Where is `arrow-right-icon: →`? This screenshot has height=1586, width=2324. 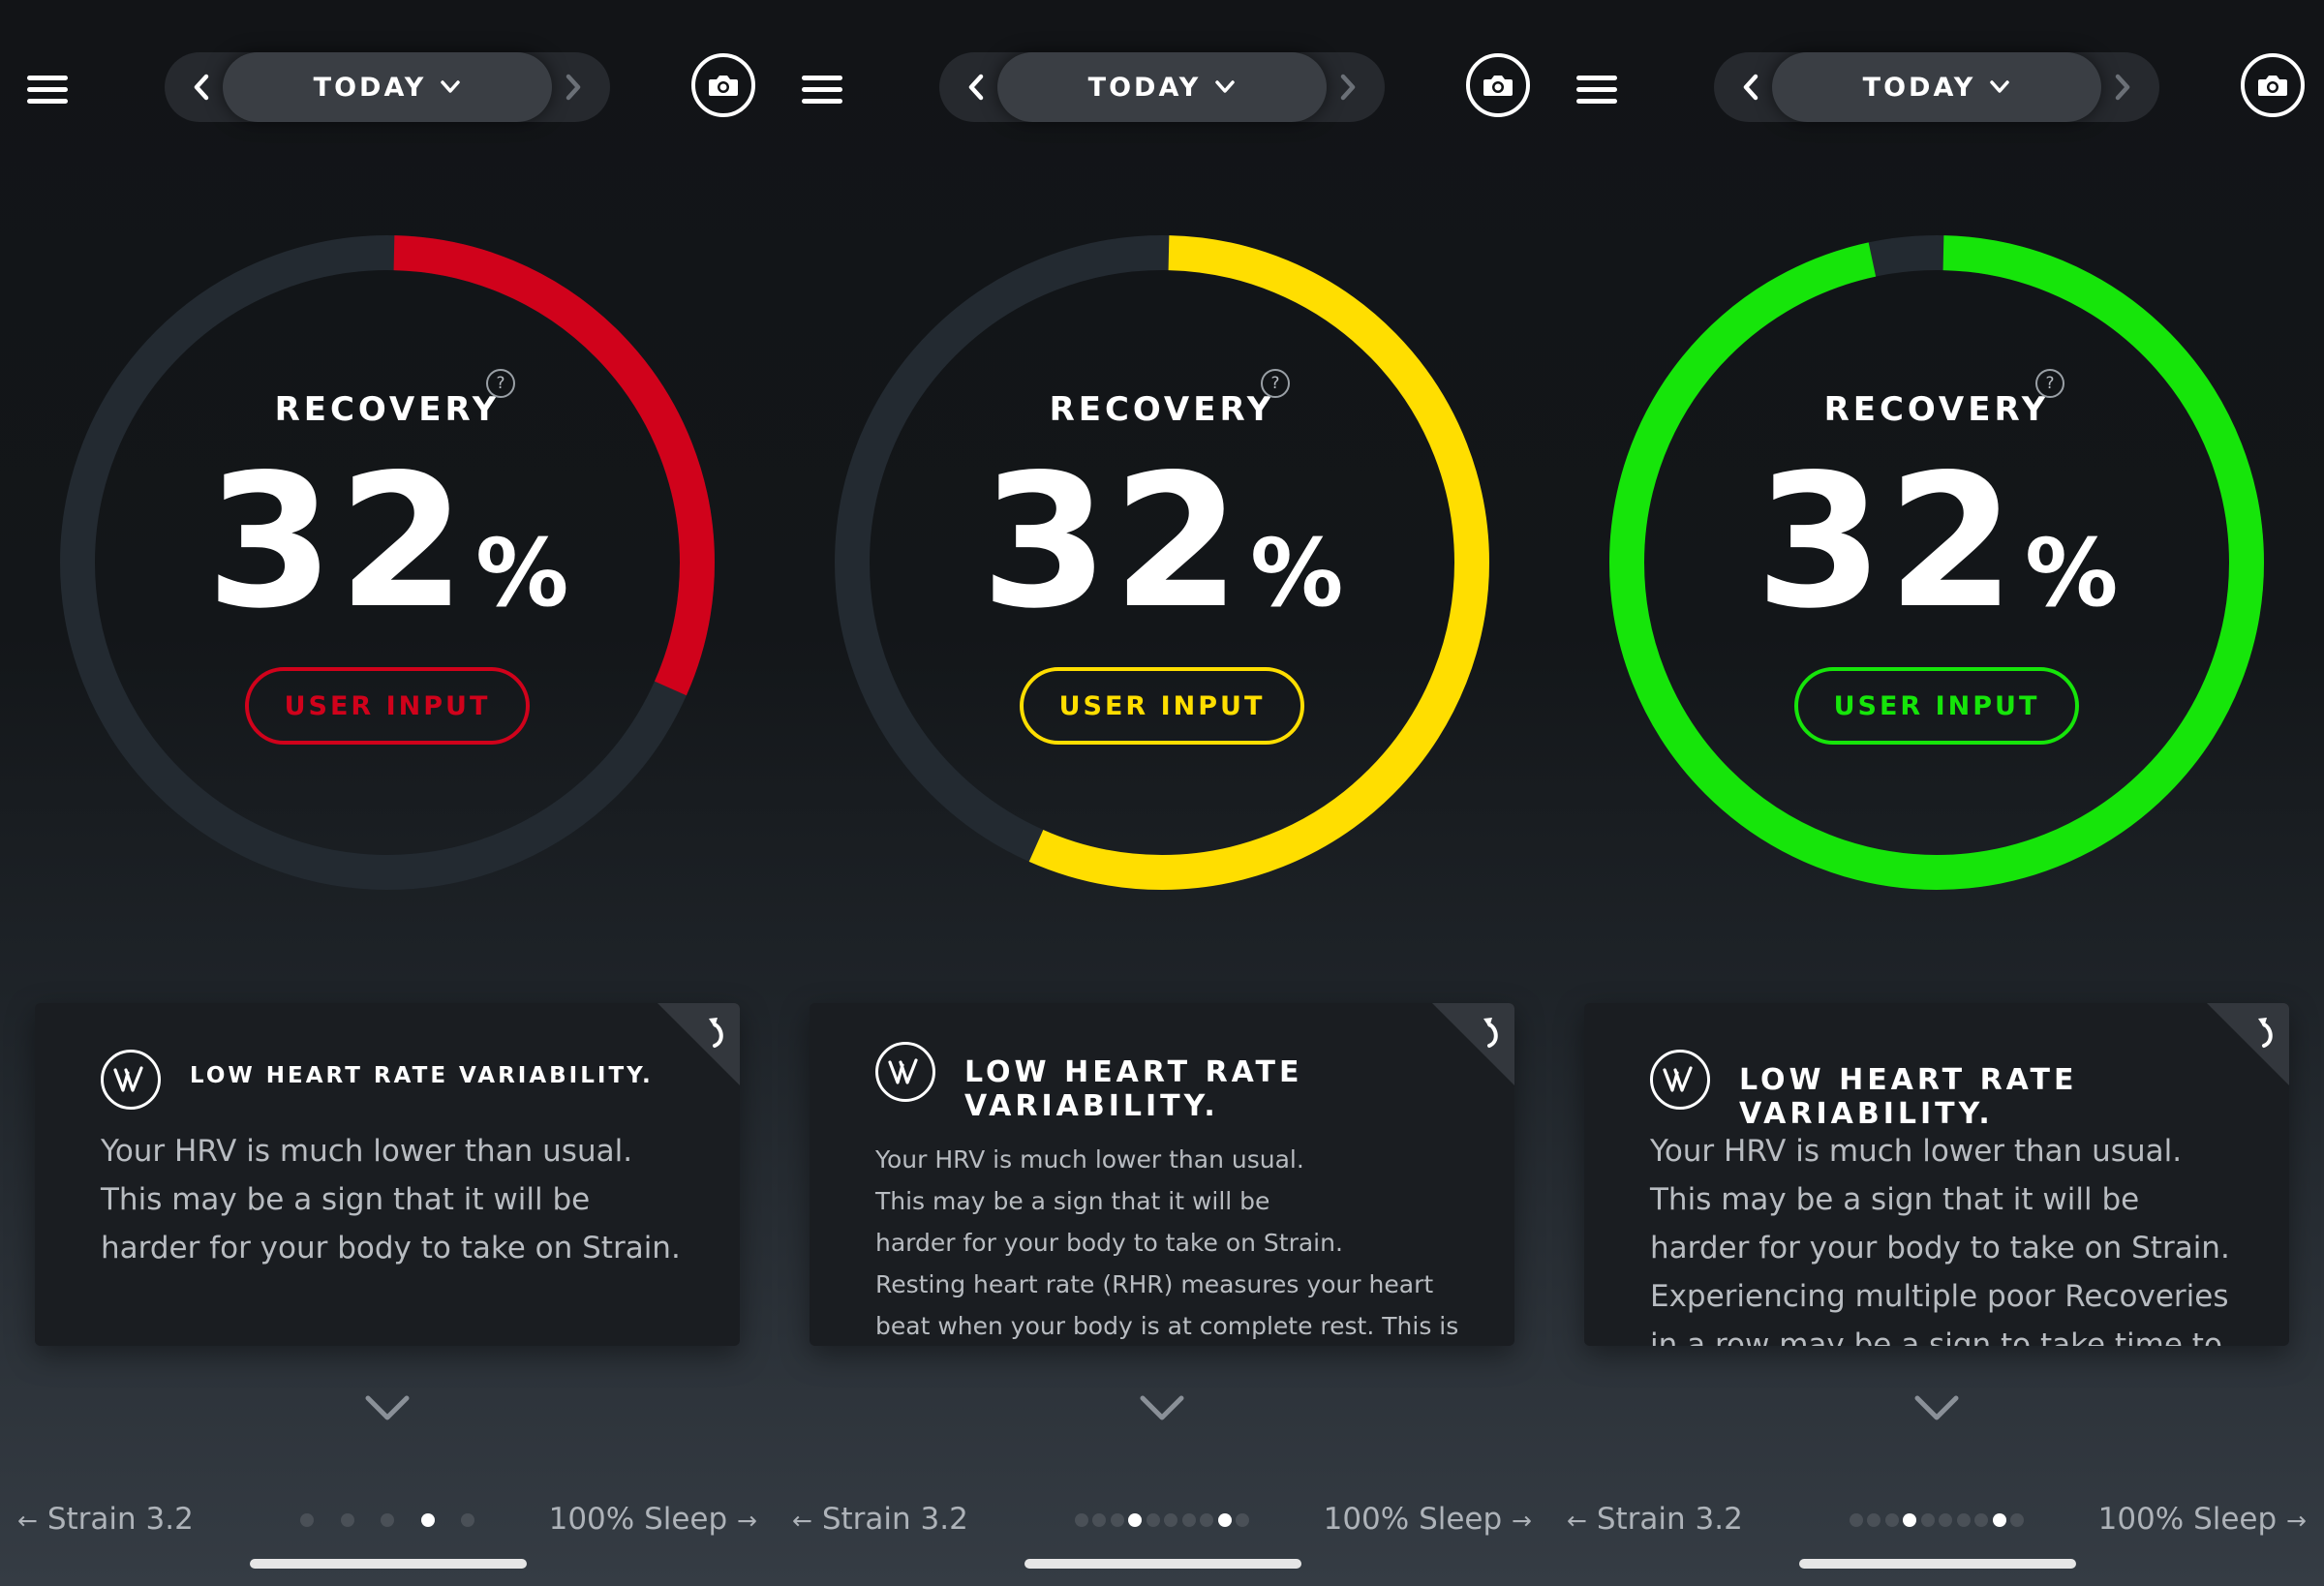 arrow-right-icon: → is located at coordinates (1522, 1521).